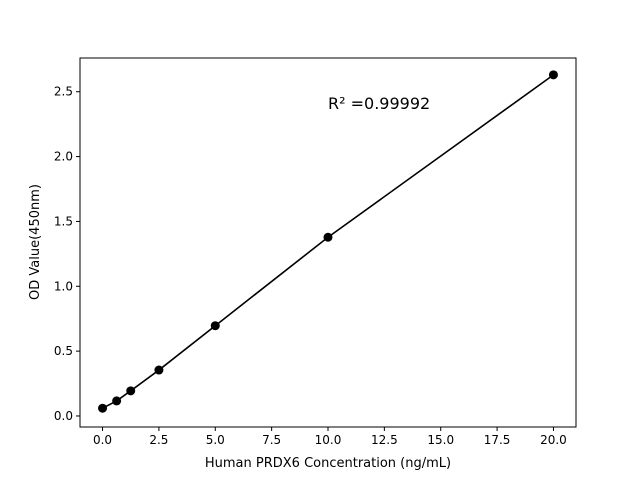 Image resolution: width=640 pixels, height=484 pixels. Describe the element at coordinates (215, 440) in the screenshot. I see `x-tick-label: 5.0` at that location.